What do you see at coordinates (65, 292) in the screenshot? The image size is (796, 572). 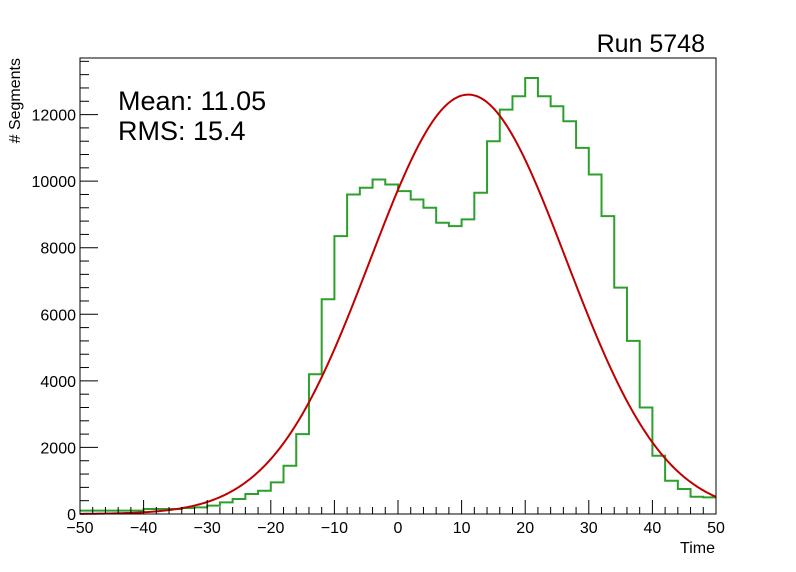 I see `y-axis: 0 2000 4000 6000 8000 10000 12000` at bounding box center [65, 292].